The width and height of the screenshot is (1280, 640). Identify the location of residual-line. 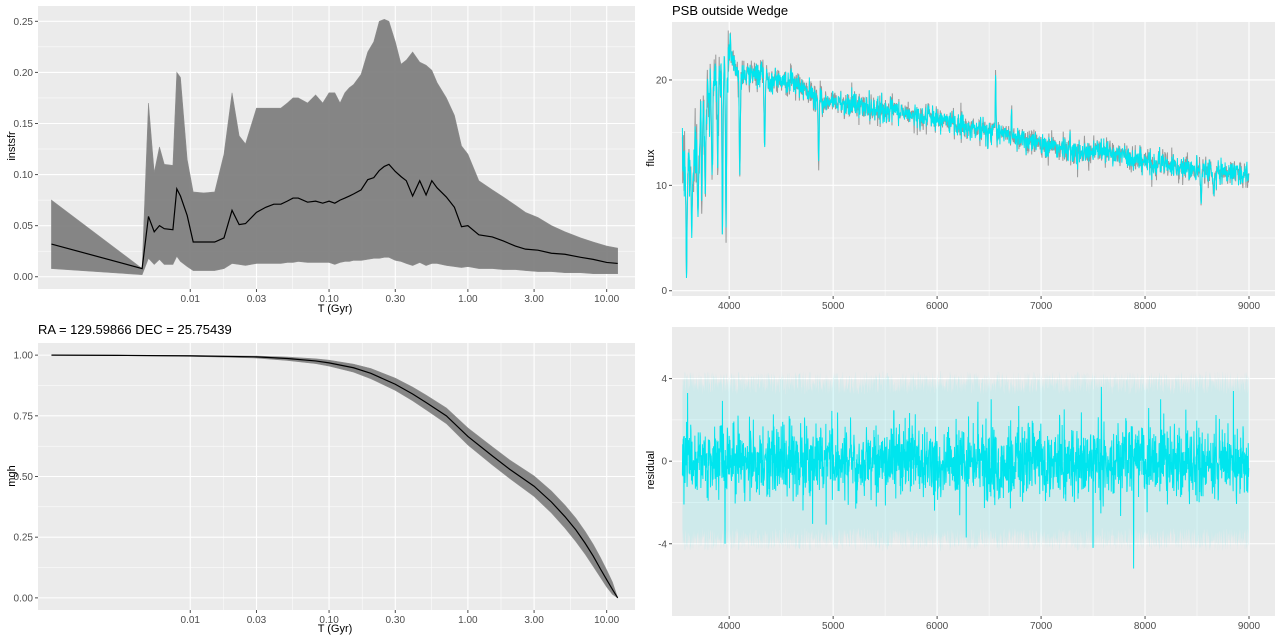
(965, 477).